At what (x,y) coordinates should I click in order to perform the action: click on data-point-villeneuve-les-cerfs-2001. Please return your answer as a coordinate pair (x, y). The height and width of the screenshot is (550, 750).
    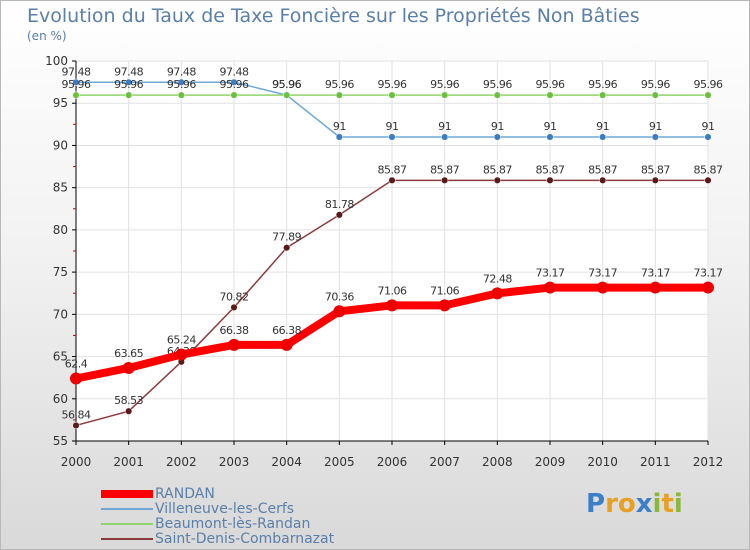
    Looking at the image, I should click on (129, 82).